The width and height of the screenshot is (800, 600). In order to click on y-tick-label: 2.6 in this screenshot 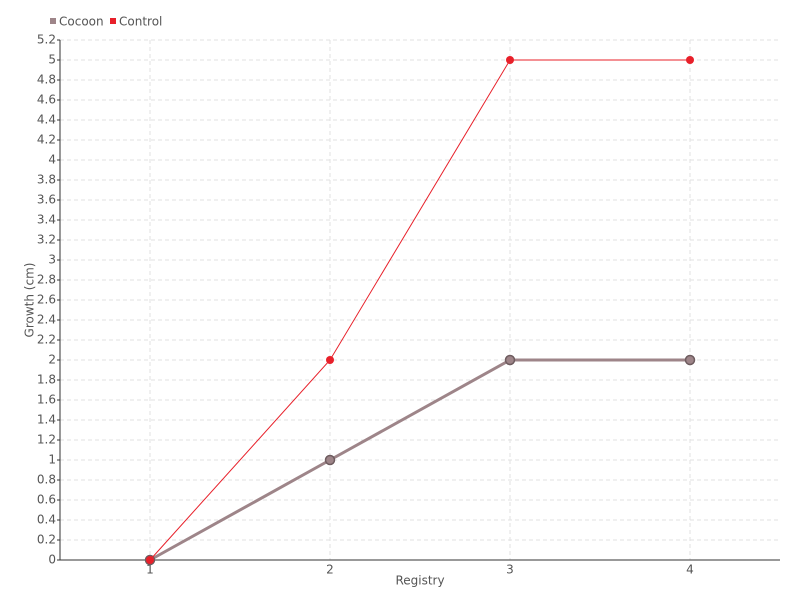, I will do `click(46, 300)`.